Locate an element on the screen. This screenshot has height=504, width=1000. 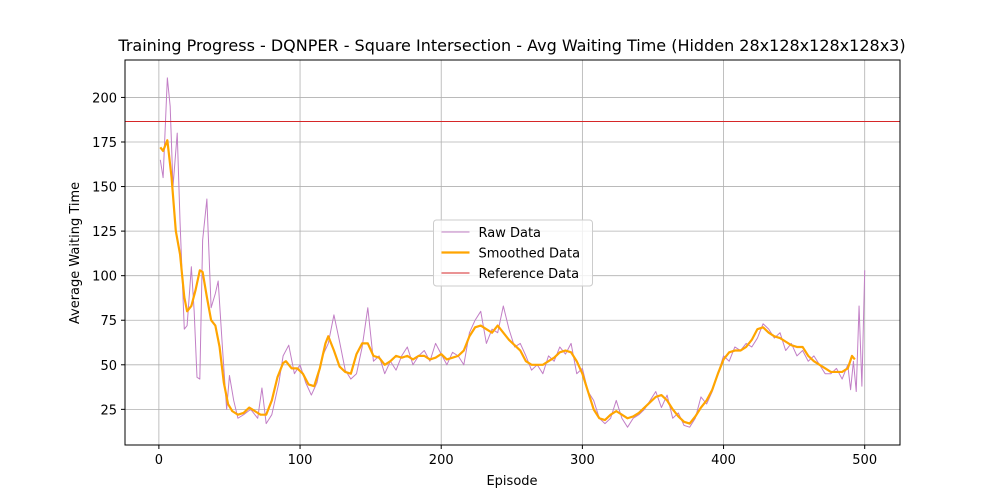
x-tick-label: 500 is located at coordinates (864, 460).